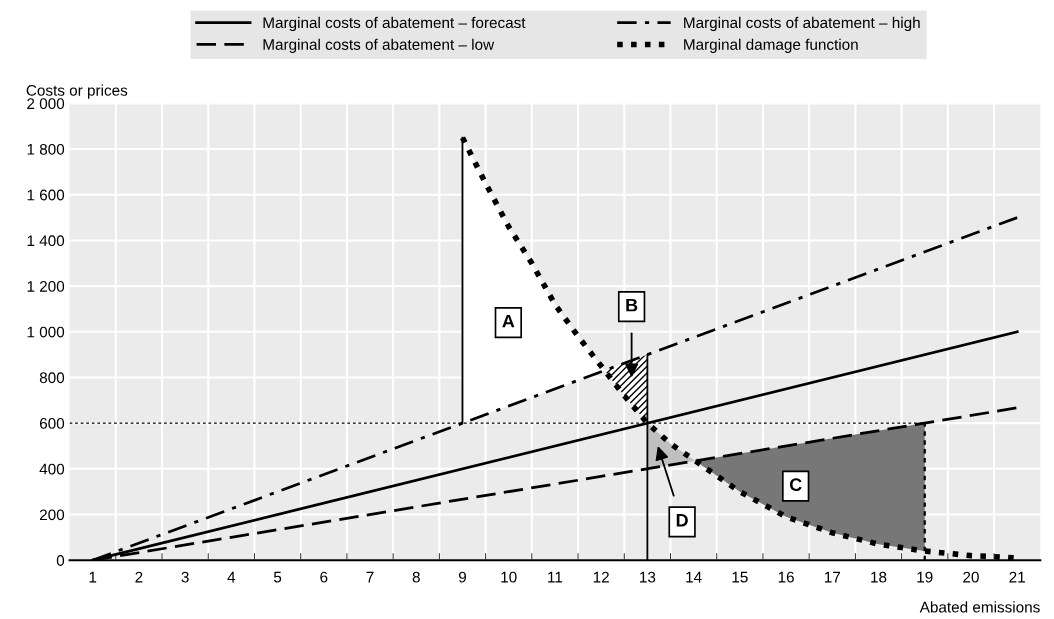 The image size is (1054, 619). What do you see at coordinates (46, 332) in the screenshot?
I see `y-tick-label: 1 000` at bounding box center [46, 332].